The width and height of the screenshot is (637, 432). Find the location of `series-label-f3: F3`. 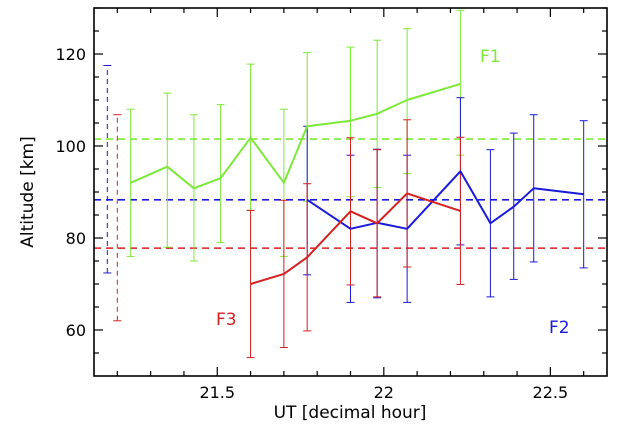

series-label-f3: F3 is located at coordinates (226, 320).